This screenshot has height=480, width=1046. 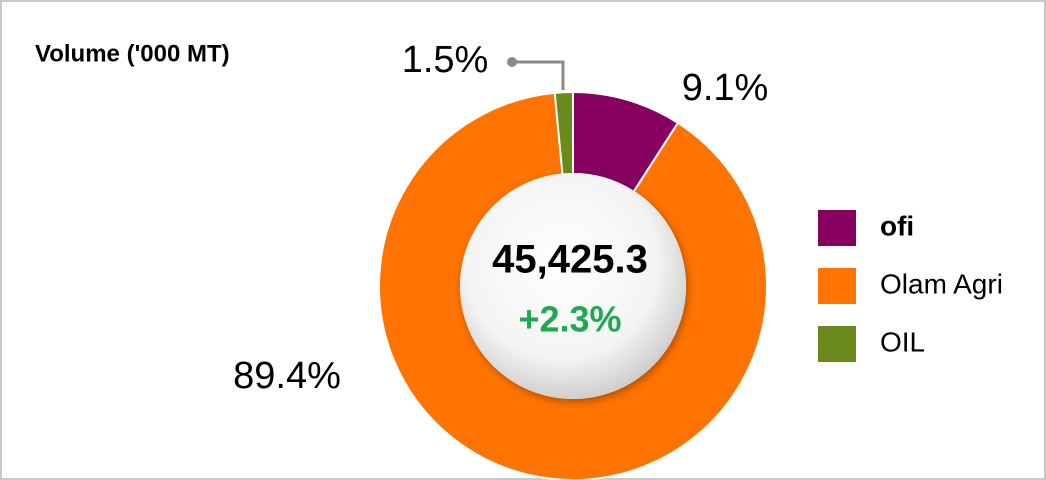 What do you see at coordinates (573, 286) in the screenshot?
I see `center-disc` at bounding box center [573, 286].